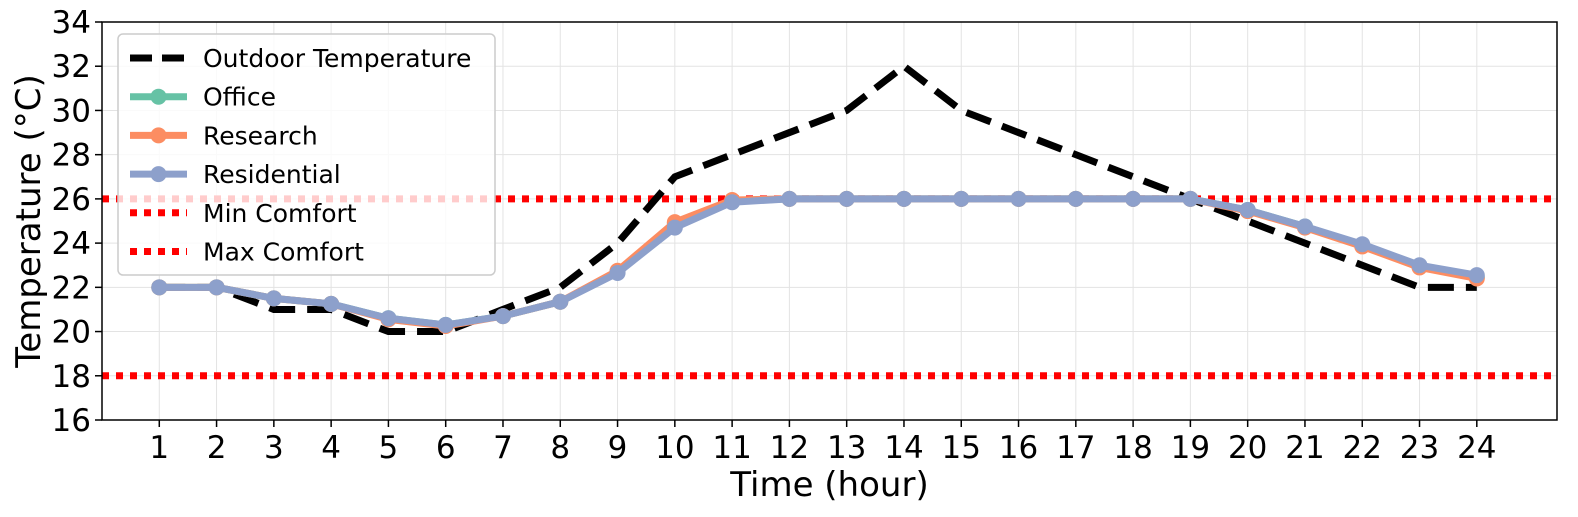  I want to click on x-tick-label: 3, so click(274, 448).